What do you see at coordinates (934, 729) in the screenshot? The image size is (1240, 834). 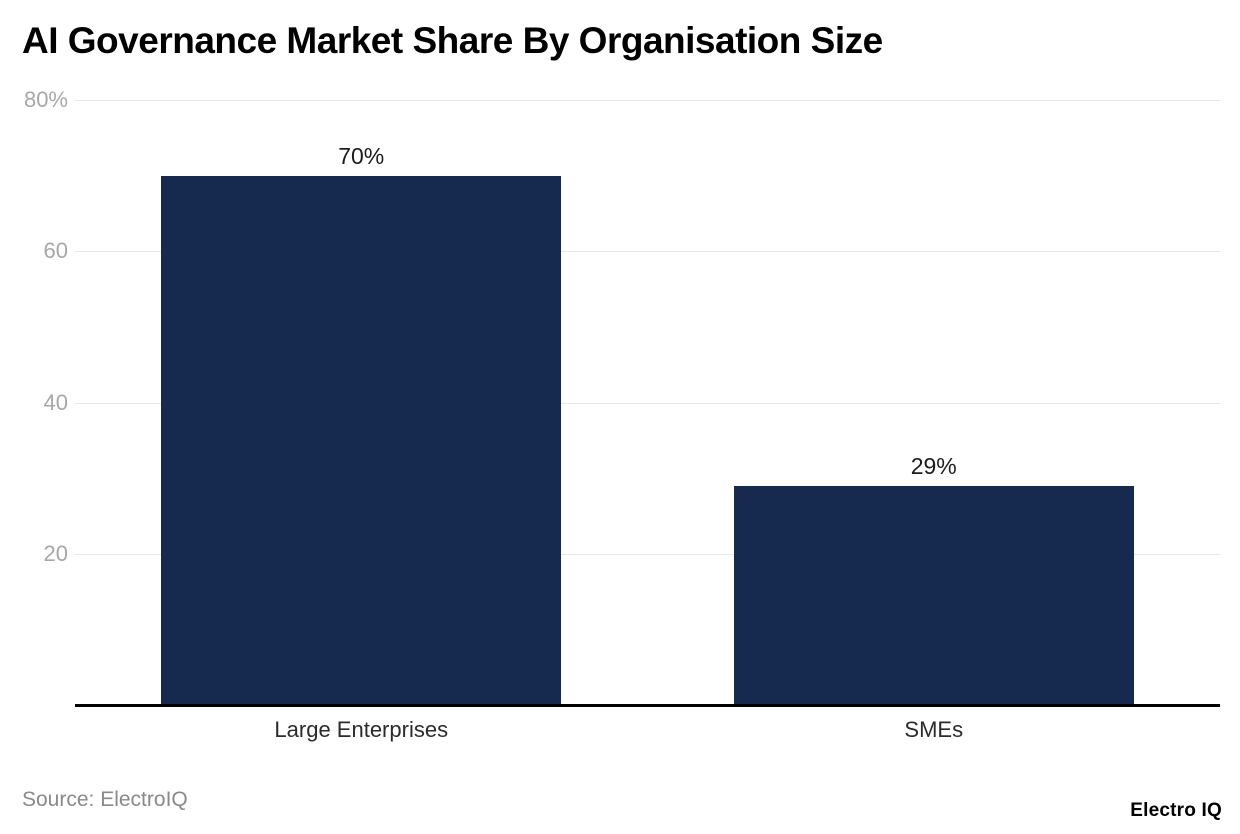 I see `x-axis-label: SMEs` at bounding box center [934, 729].